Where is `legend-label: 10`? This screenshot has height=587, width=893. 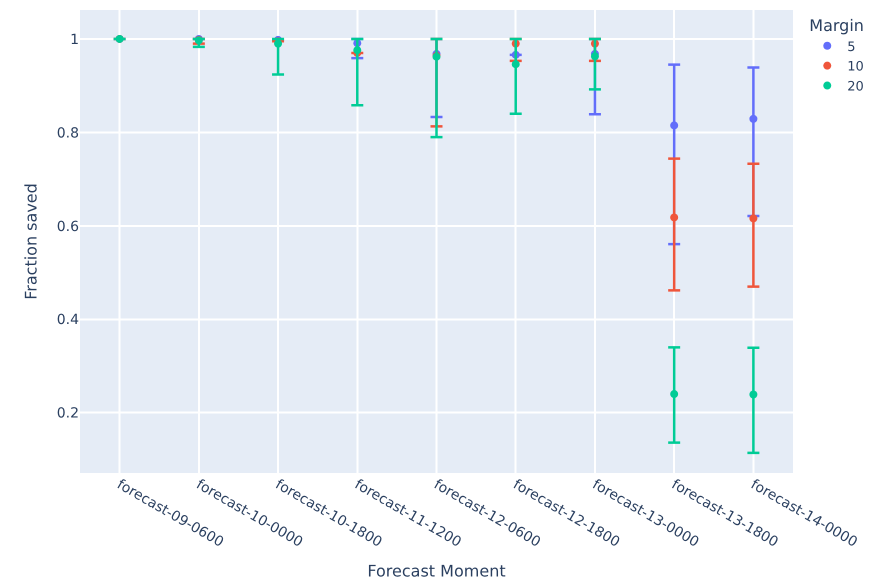 legend-label: 10 is located at coordinates (855, 67).